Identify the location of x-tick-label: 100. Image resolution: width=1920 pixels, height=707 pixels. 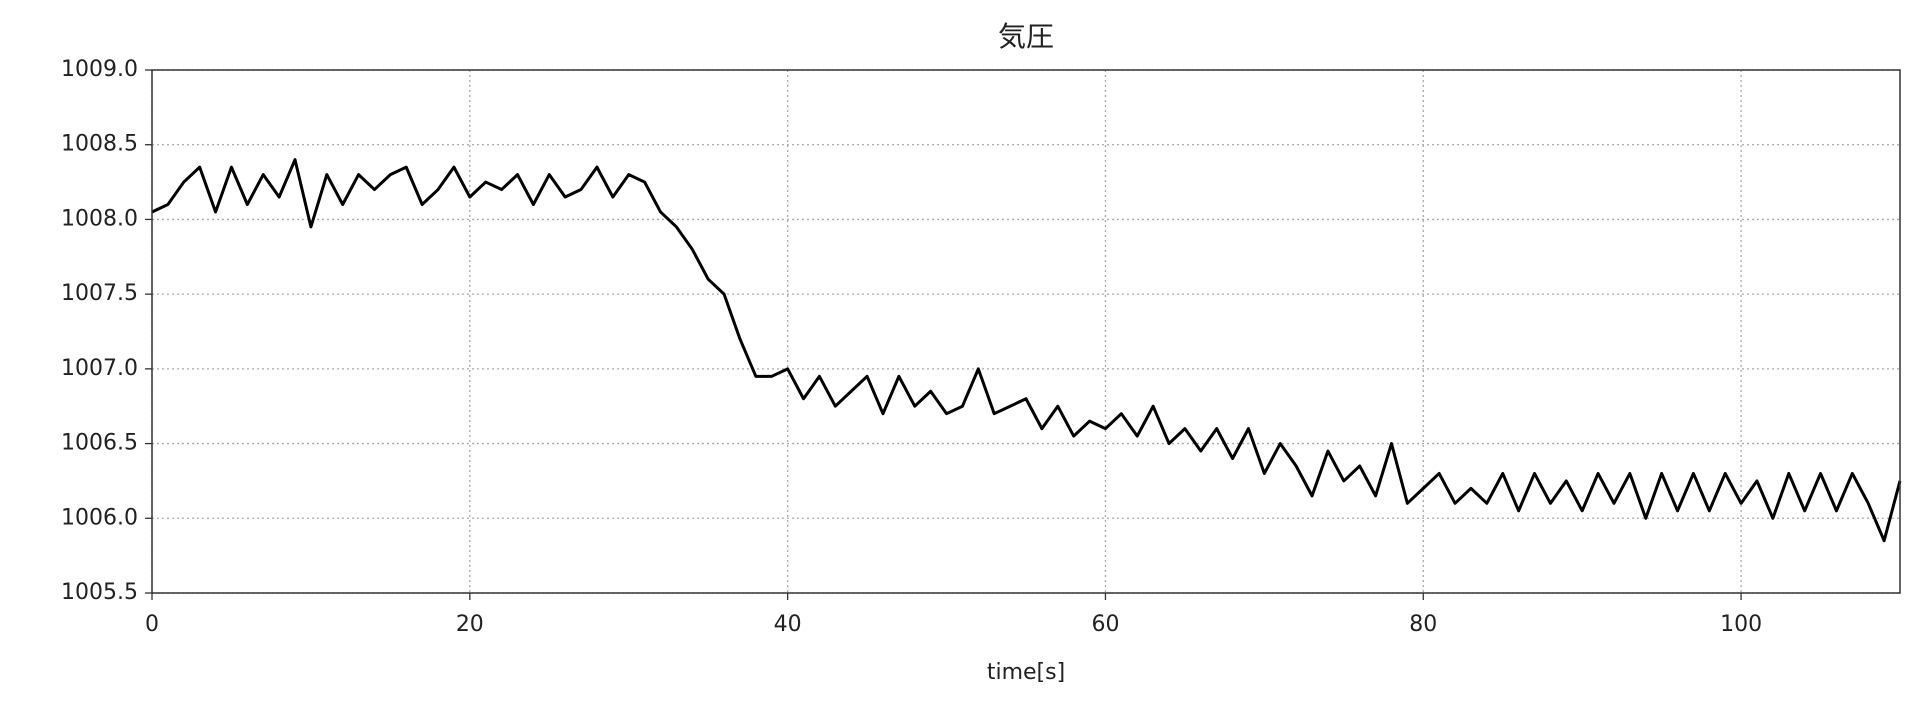
(1741, 624).